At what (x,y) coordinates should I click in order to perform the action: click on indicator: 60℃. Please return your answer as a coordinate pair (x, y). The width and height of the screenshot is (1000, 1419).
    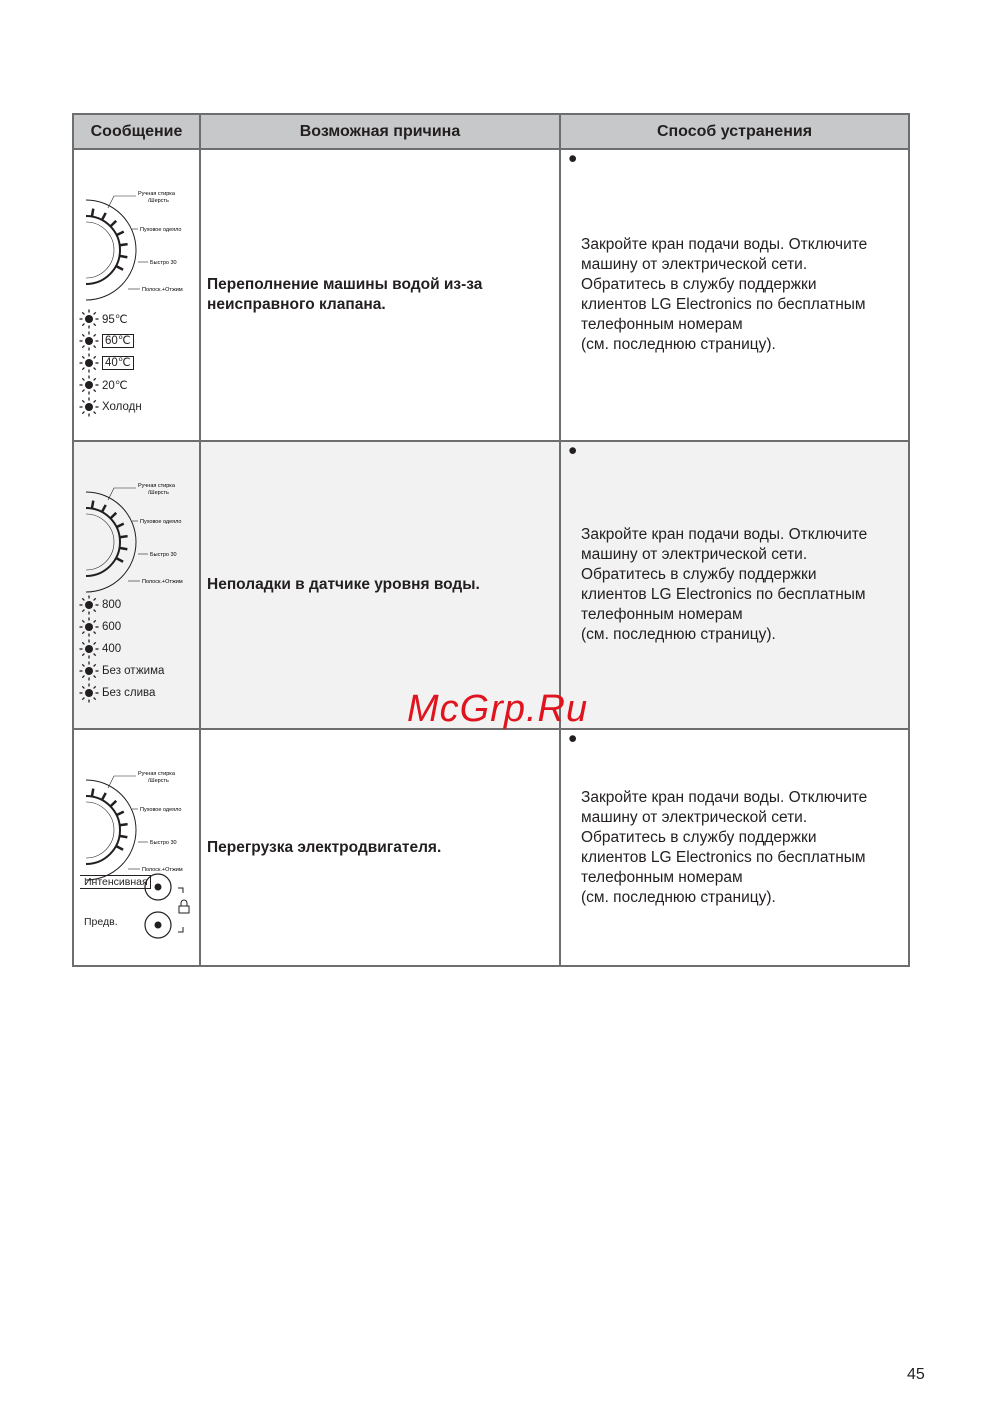
    Looking at the image, I should click on (118, 341).